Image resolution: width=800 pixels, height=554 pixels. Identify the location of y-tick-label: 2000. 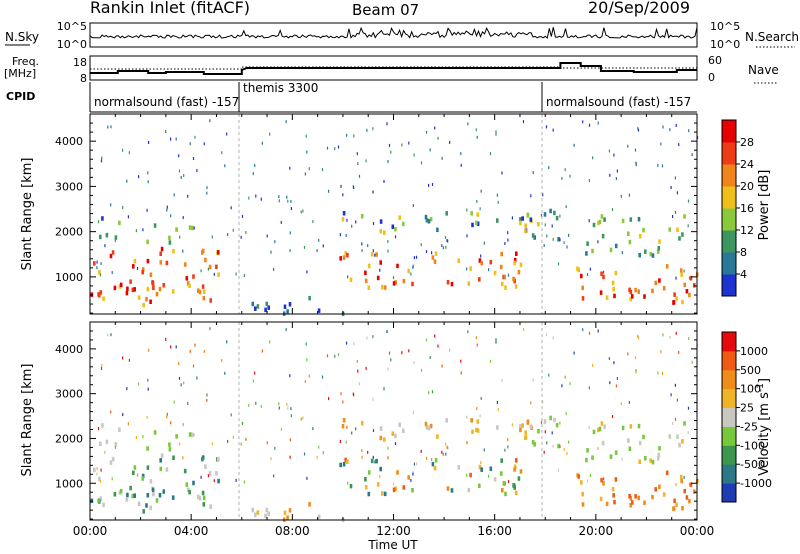
(69, 438).